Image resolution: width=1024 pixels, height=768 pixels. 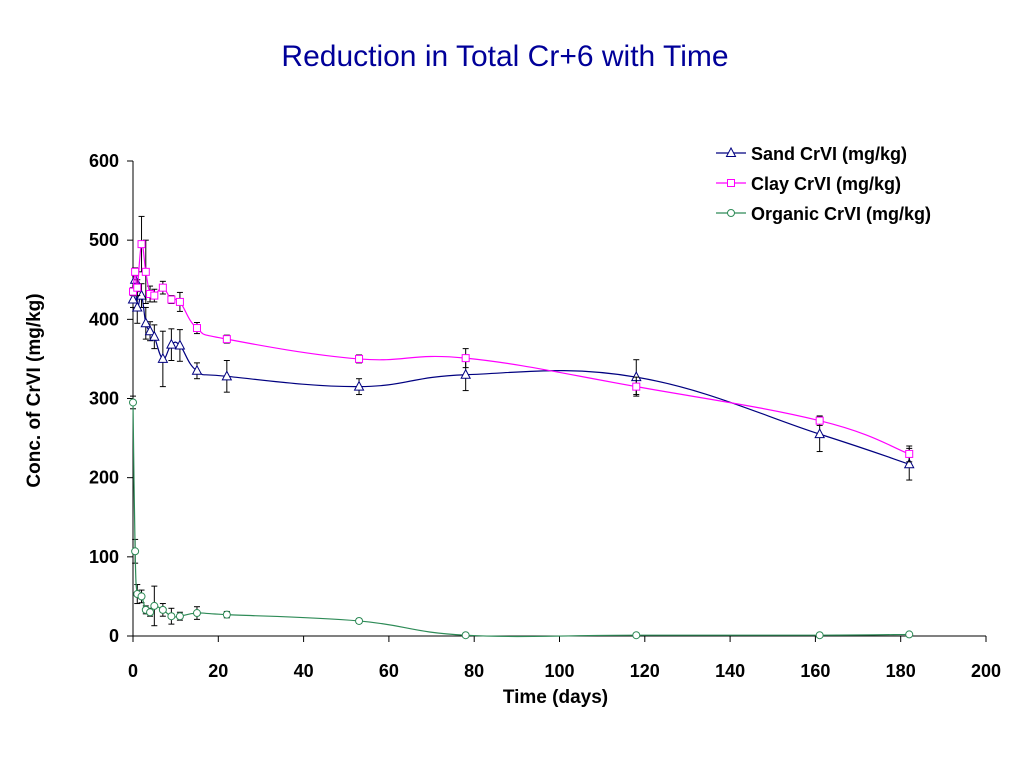 What do you see at coordinates (114, 636) in the screenshot?
I see `y-tick-label: 0` at bounding box center [114, 636].